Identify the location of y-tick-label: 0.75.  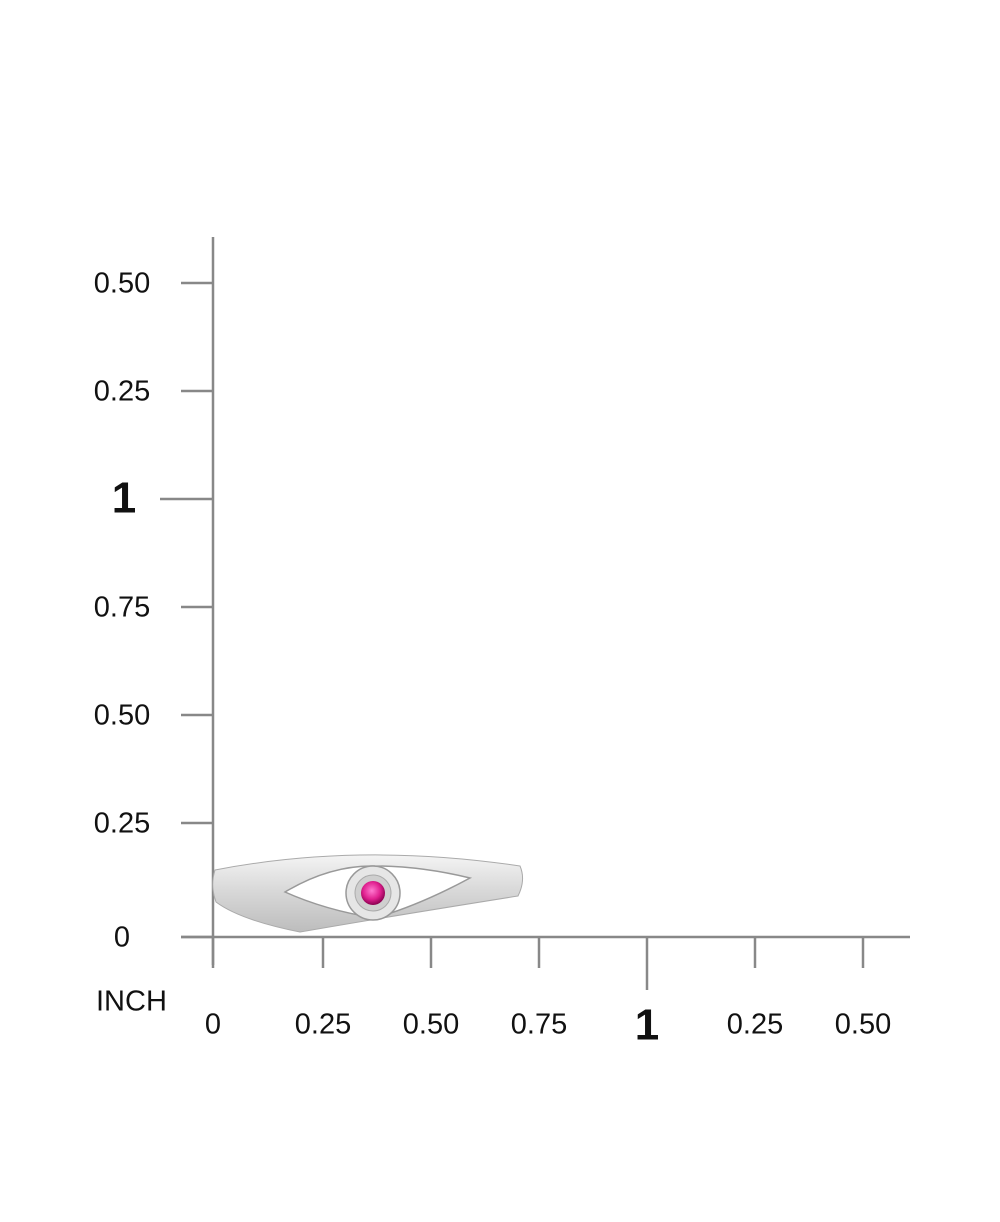
(122, 608).